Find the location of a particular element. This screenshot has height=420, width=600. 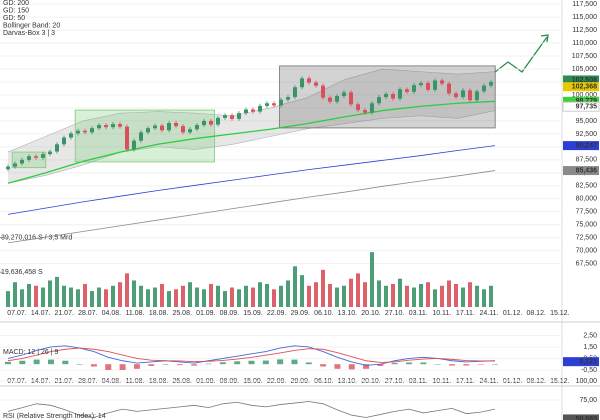

price-tag-label: 102,508 is located at coordinates (584, 80).